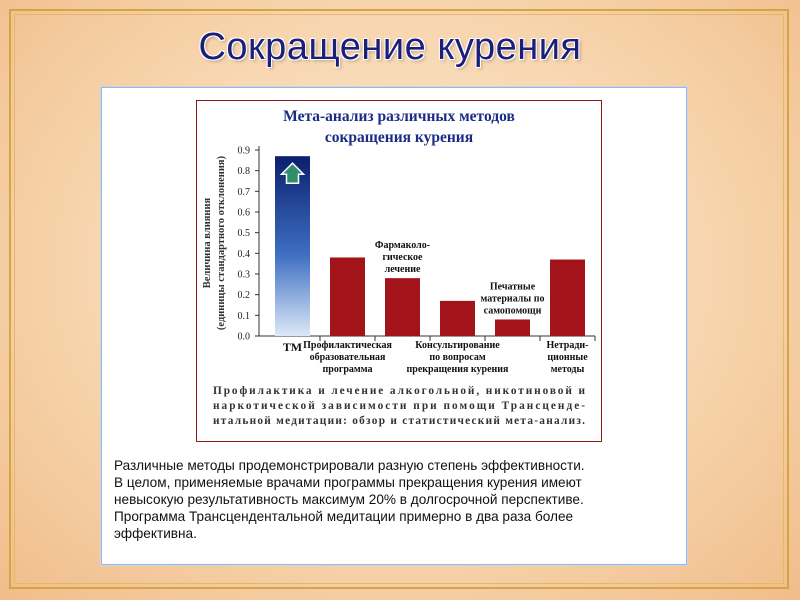 The width and height of the screenshot is (800, 600). Describe the element at coordinates (402, 245) in the screenshot. I see `category-label: Фармаколо-` at that location.